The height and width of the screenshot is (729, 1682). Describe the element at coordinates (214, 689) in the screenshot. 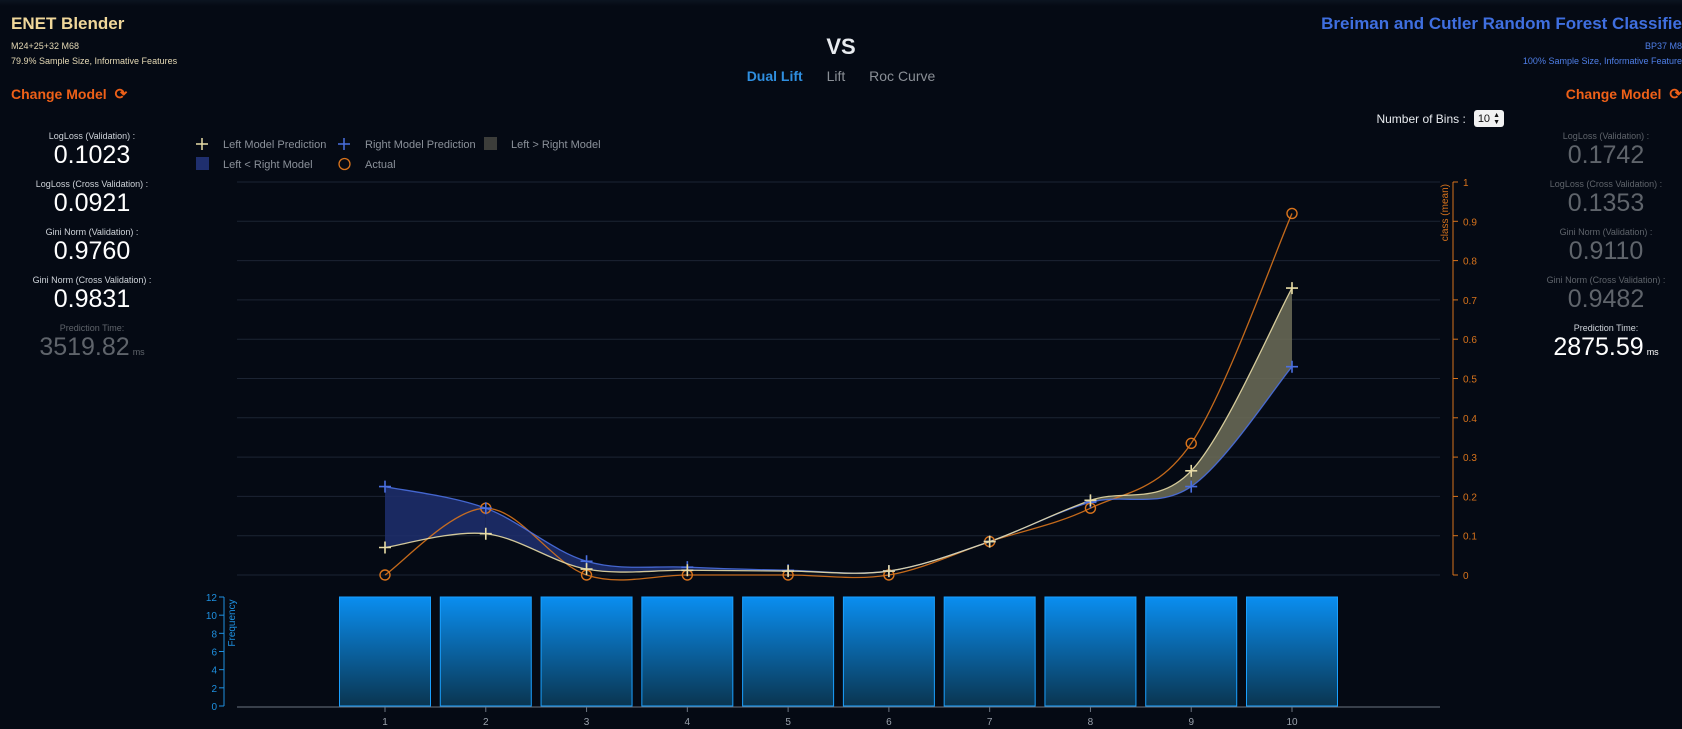

I see `frequency-tick-label: 2` at that location.